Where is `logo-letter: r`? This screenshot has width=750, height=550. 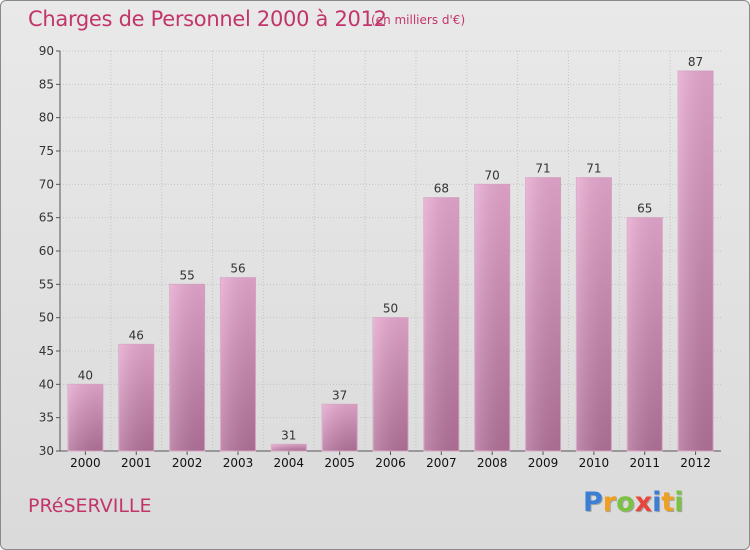
logo-letter: r is located at coordinates (609, 502).